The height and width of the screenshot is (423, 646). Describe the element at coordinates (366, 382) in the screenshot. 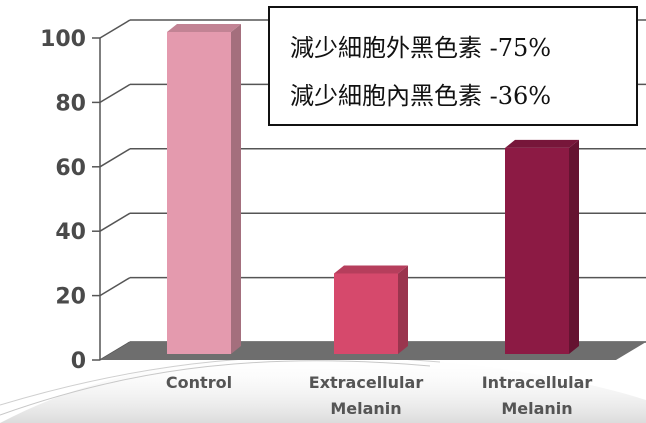

I see `x-category-label: Extracellular` at that location.